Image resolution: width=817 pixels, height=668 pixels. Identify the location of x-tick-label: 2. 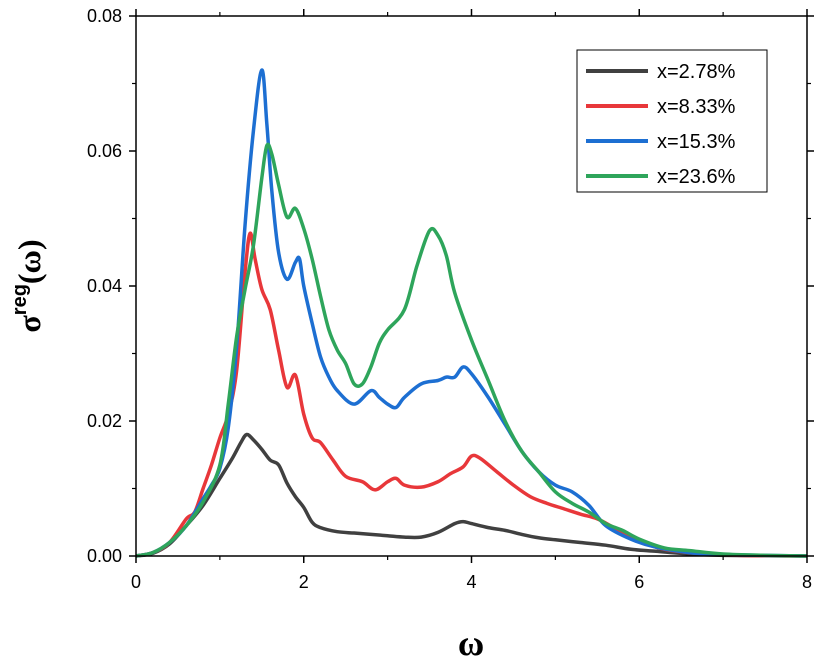
(304, 582).